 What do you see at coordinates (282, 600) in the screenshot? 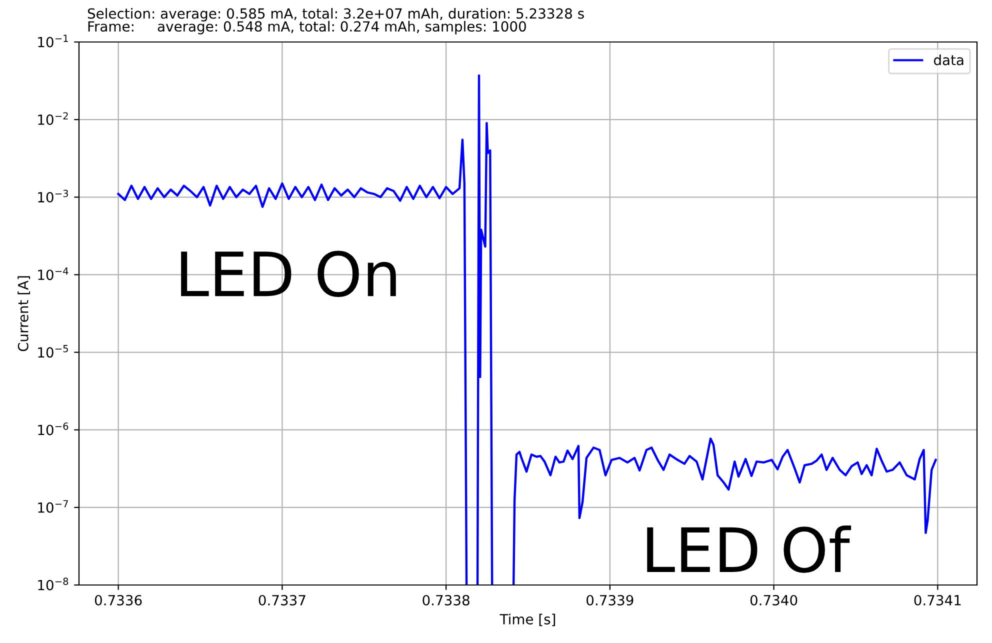
I see `x-tick-label: 0.7337` at bounding box center [282, 600].